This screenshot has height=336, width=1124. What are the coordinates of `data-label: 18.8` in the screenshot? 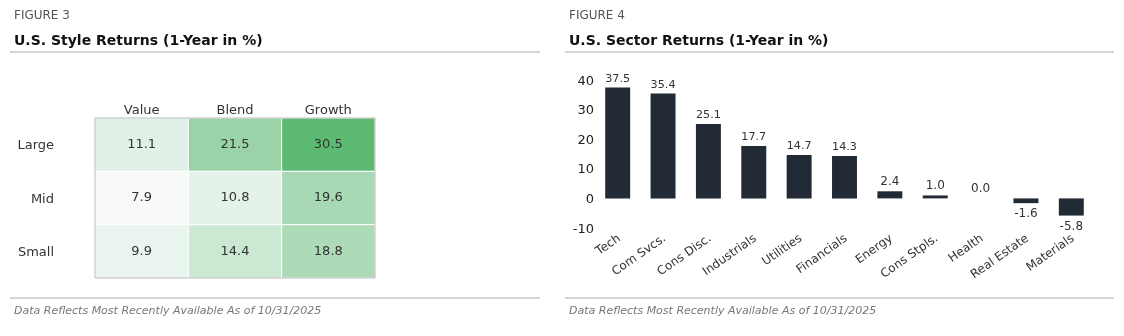 It's located at (328, 250).